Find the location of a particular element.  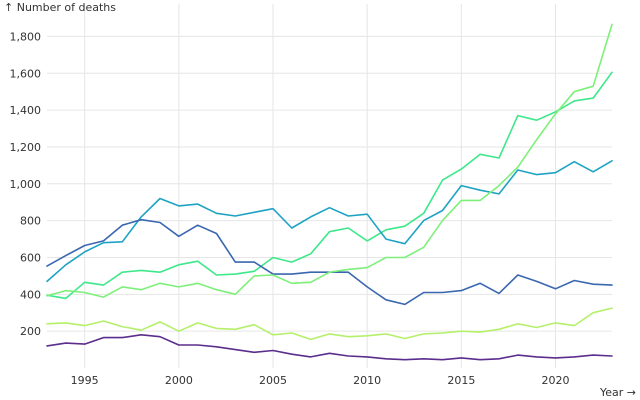

y-tick-label: 1,600 is located at coordinates (26, 73).